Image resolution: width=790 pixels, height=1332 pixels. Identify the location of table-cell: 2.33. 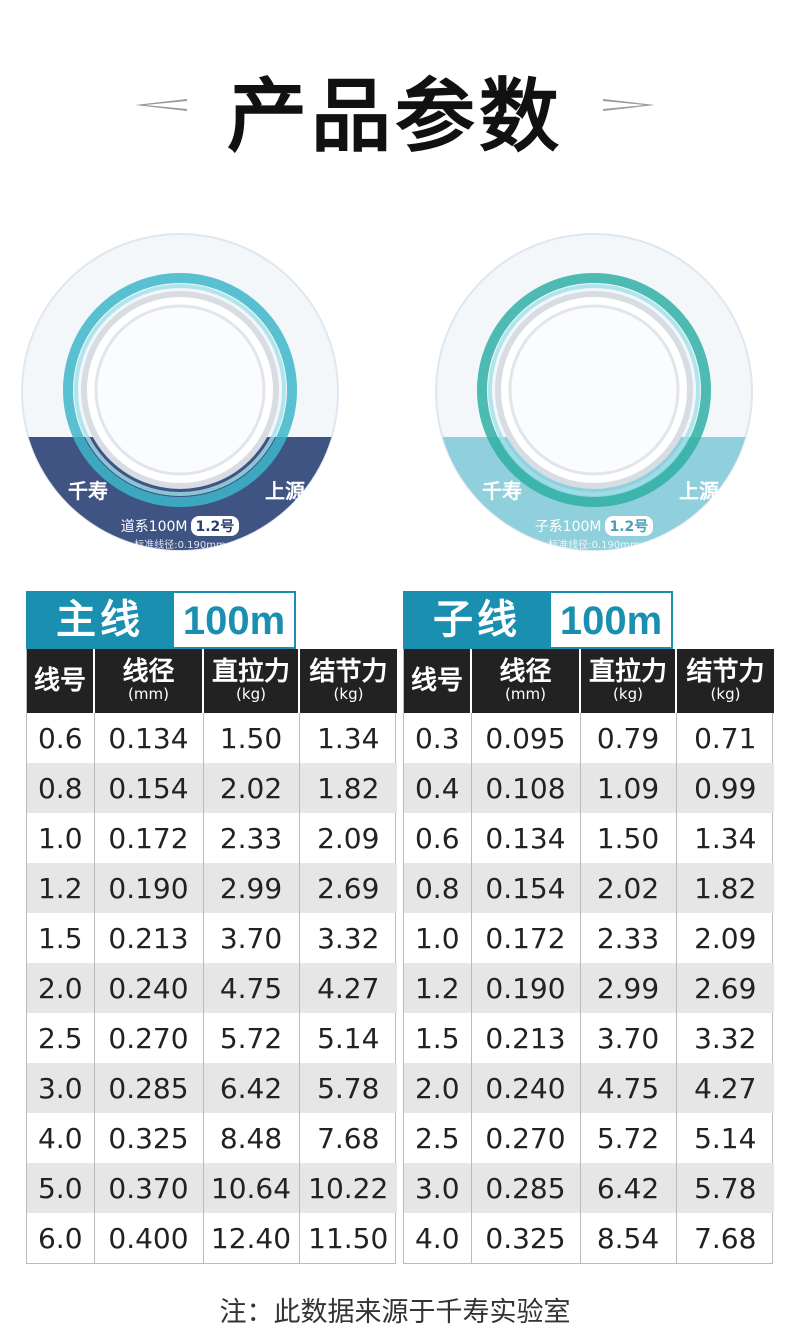
(628, 938).